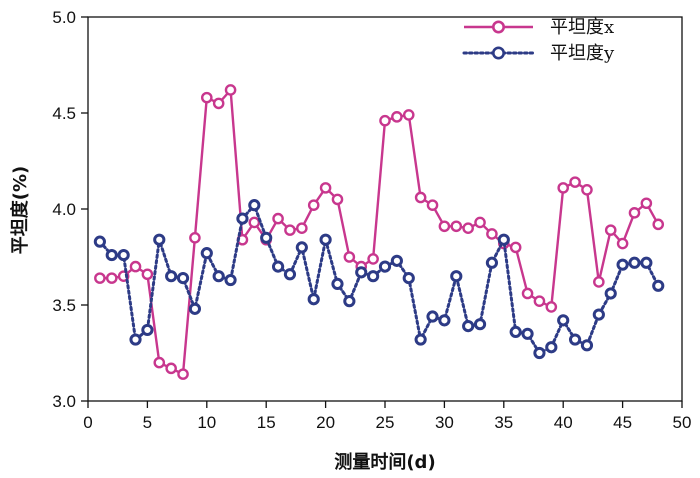  I want to click on x-tick-label: 35, so click(503, 422).